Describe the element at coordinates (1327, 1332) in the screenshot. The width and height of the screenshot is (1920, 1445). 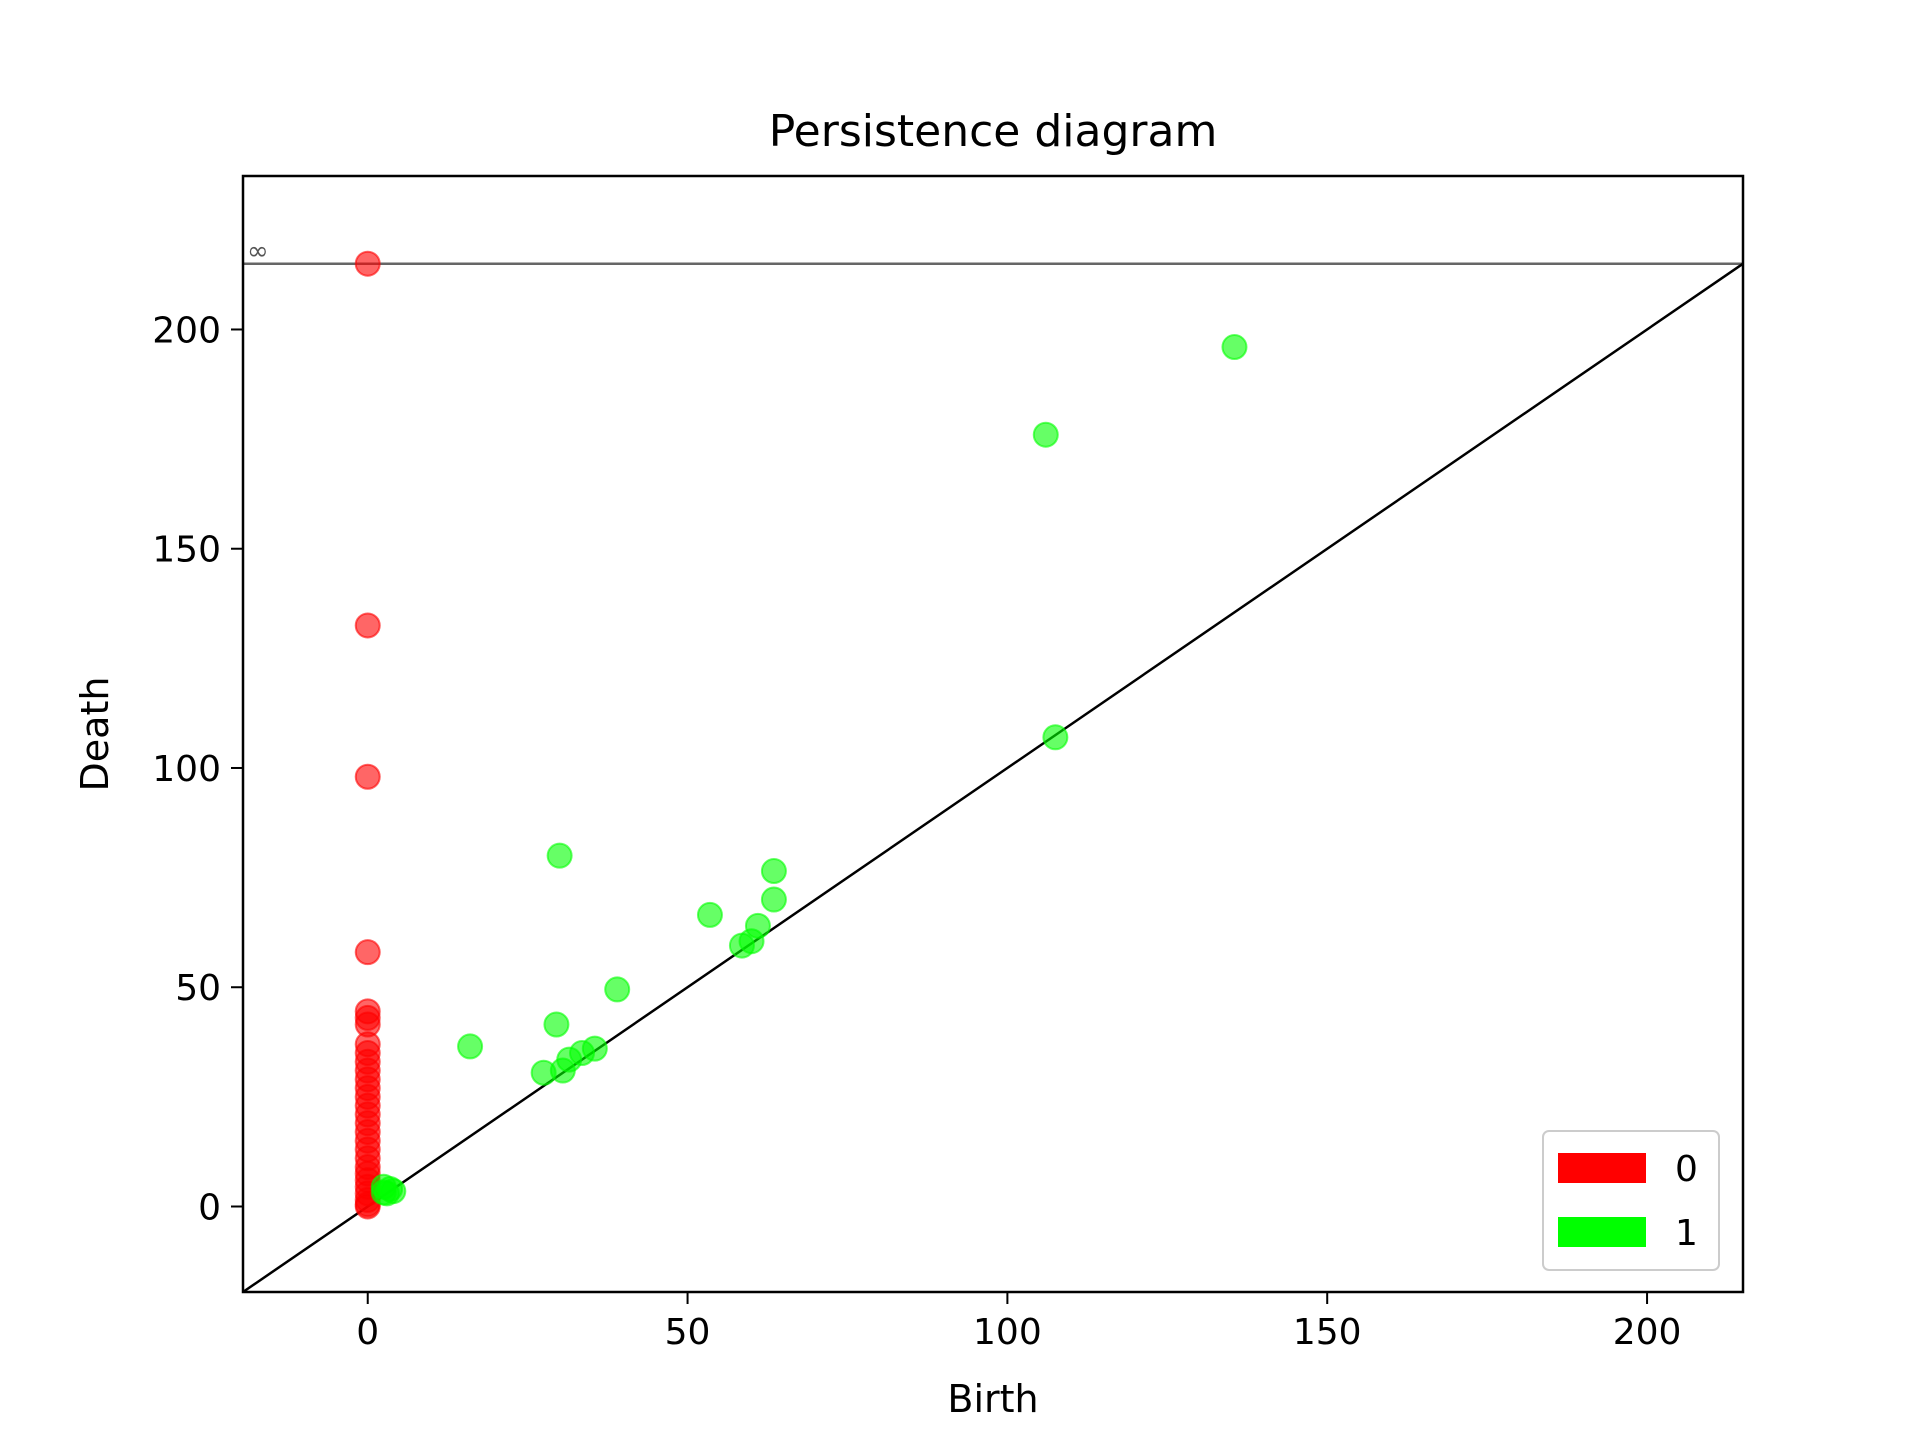
I see `x-tick-label-150: 150` at that location.